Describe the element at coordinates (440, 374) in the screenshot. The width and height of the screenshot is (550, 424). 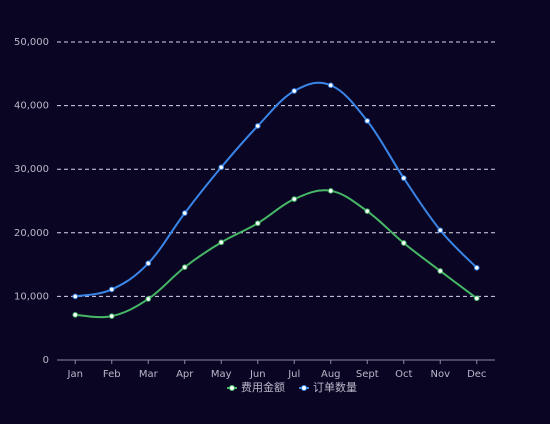
I see `x-tick-label: Nov` at that location.